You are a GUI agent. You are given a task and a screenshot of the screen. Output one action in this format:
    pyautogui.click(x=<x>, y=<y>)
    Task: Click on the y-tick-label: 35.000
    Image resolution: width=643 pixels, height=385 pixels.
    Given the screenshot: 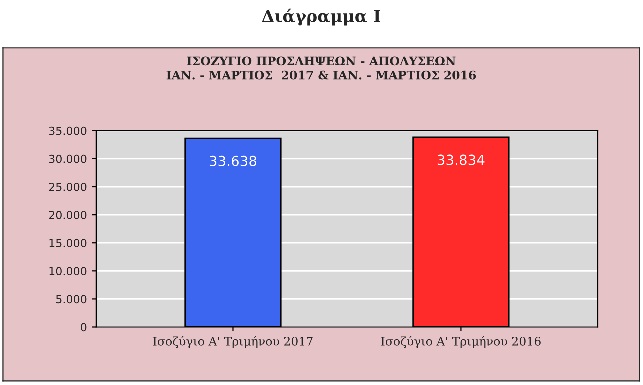 What is the action you would take?
    pyautogui.click(x=68, y=131)
    